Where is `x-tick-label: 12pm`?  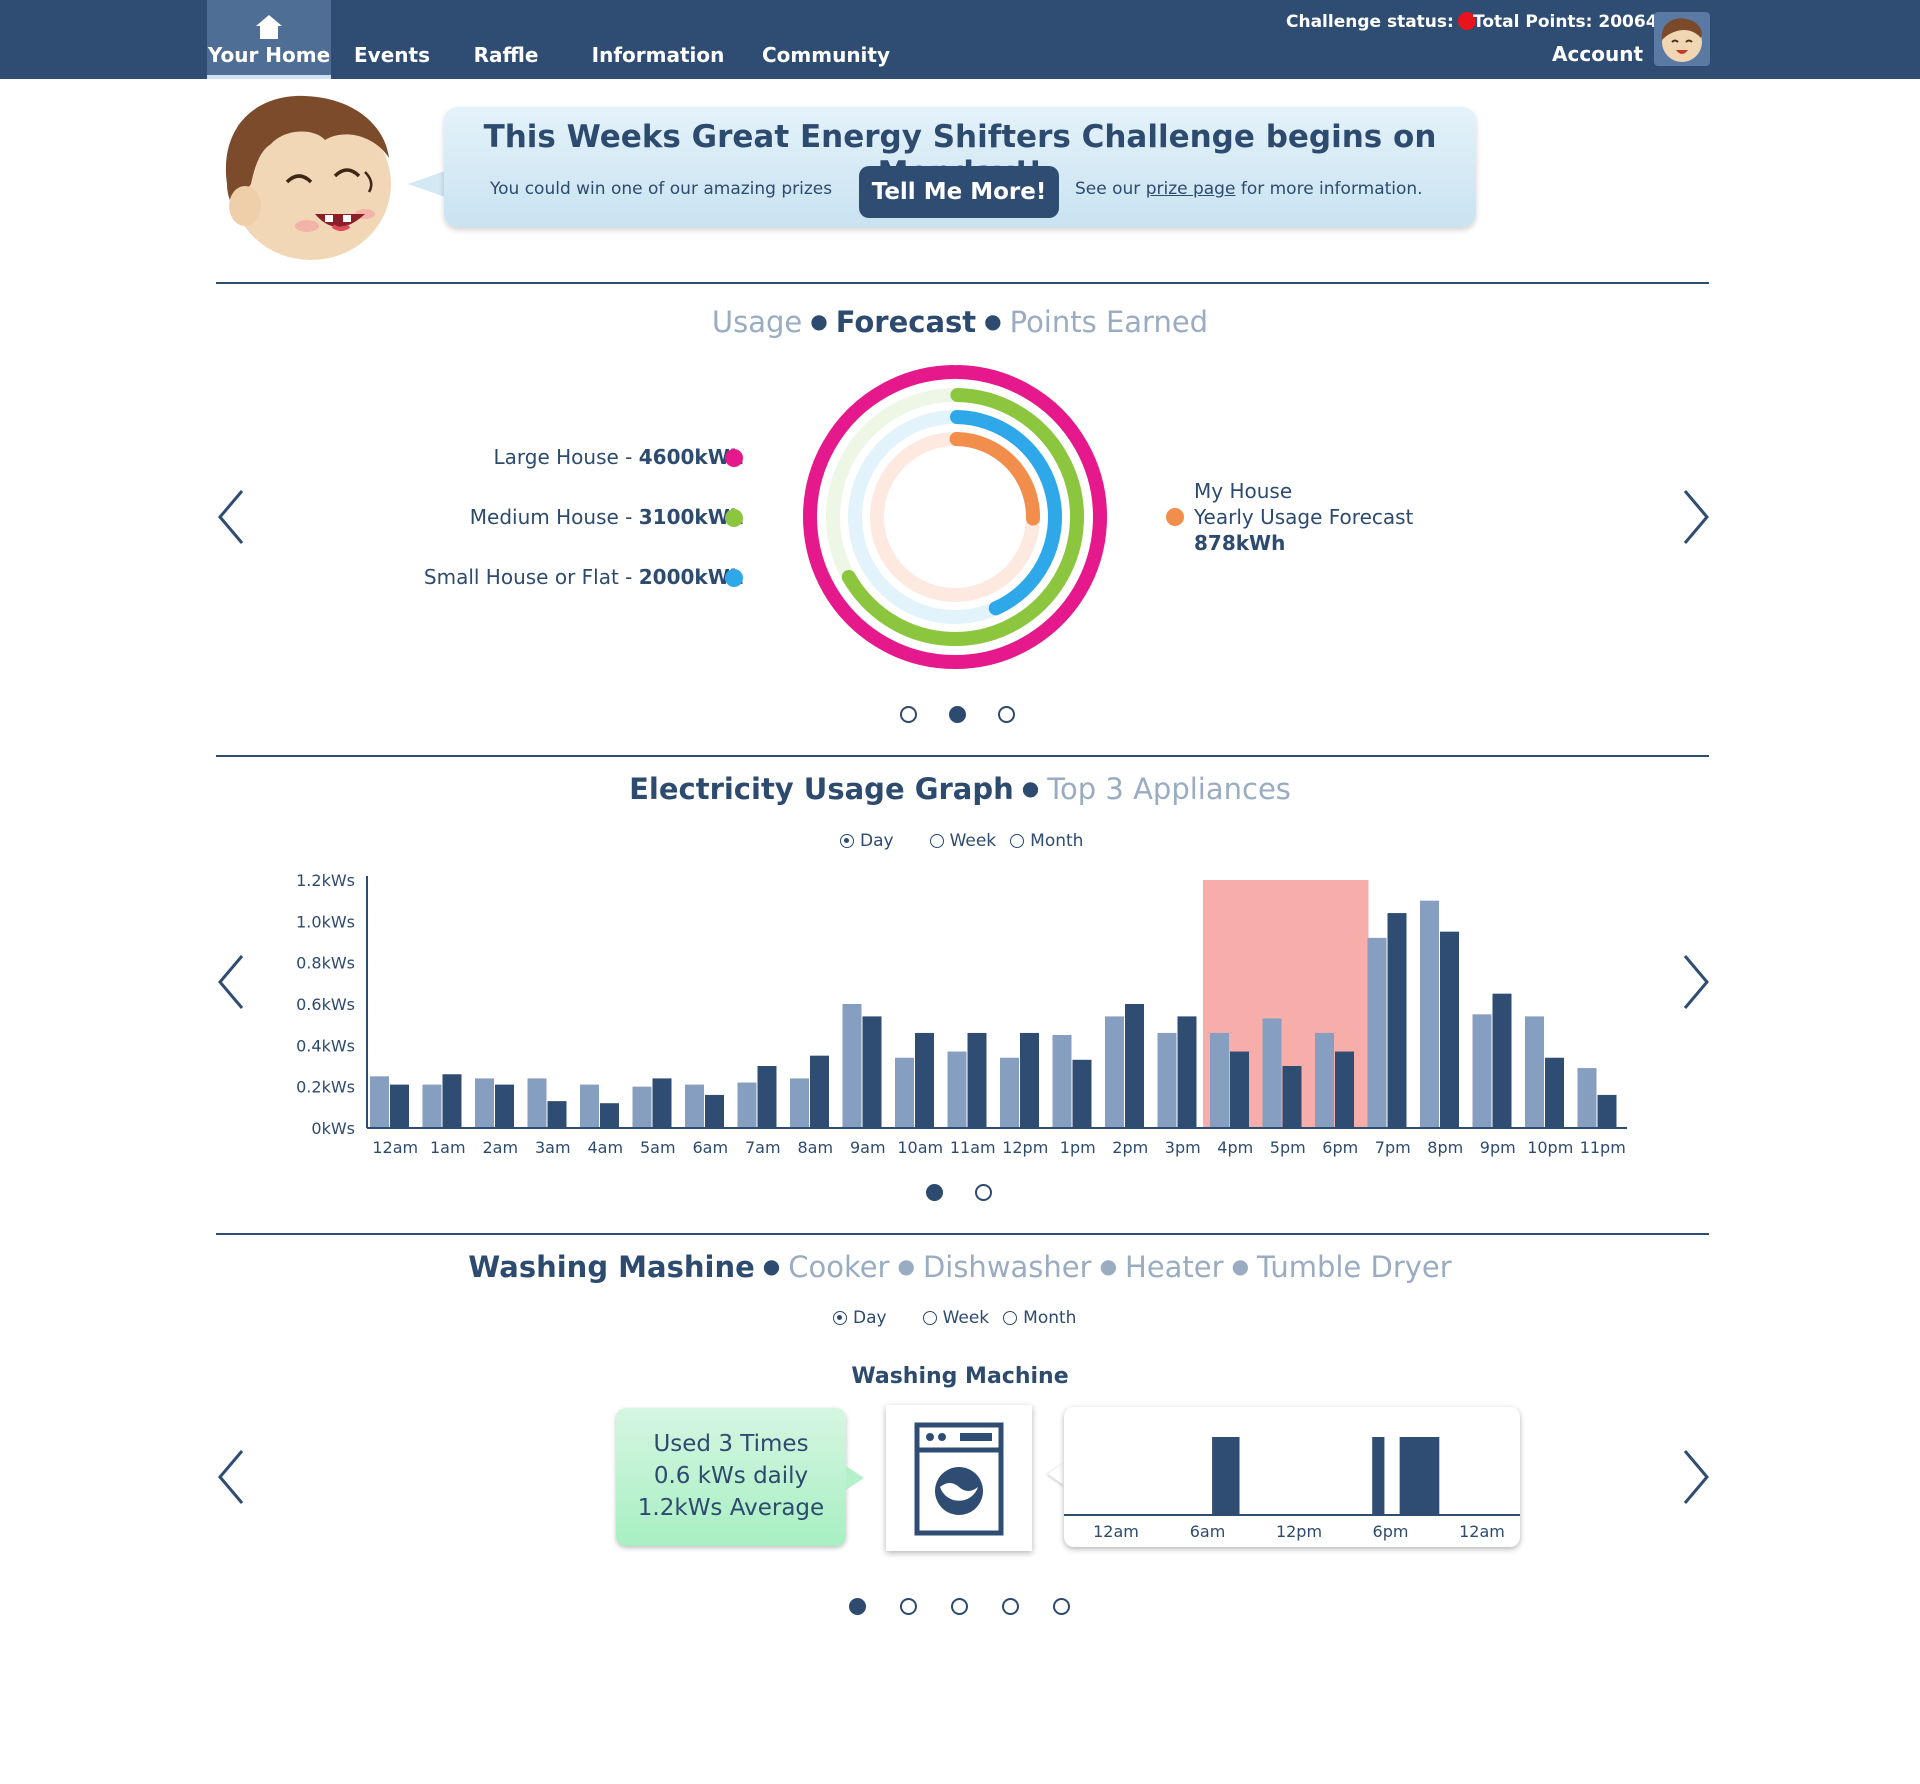
x-tick-label: 12pm is located at coordinates (1025, 1147).